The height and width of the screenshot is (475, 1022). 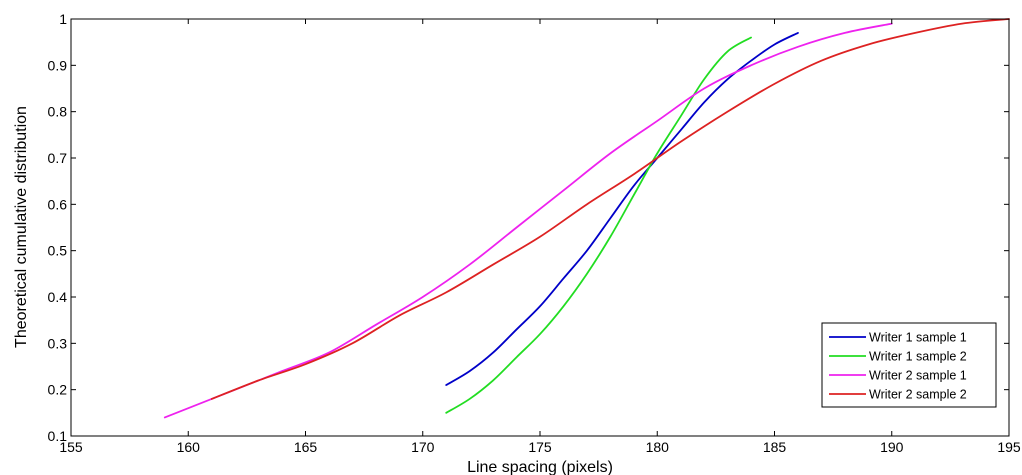 I want to click on y-tick-label: 0.4, so click(x=58, y=297).